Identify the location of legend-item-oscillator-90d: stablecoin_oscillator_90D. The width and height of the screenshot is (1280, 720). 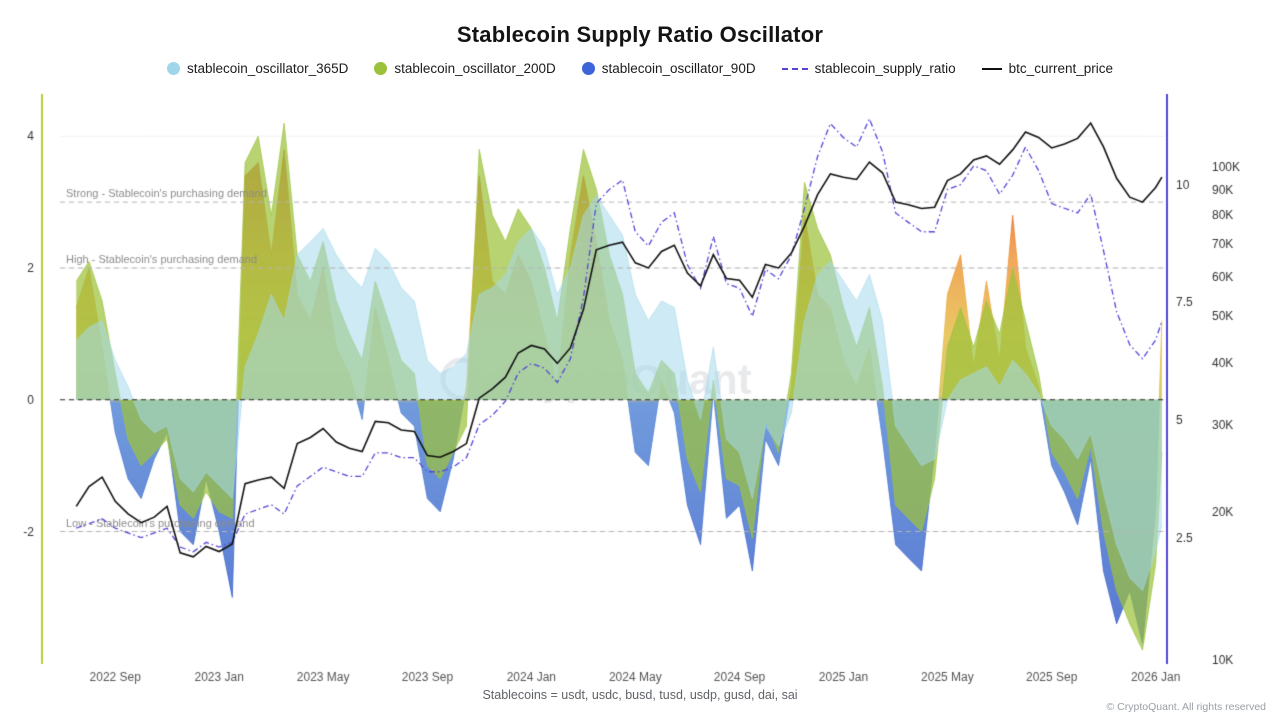
(668, 68).